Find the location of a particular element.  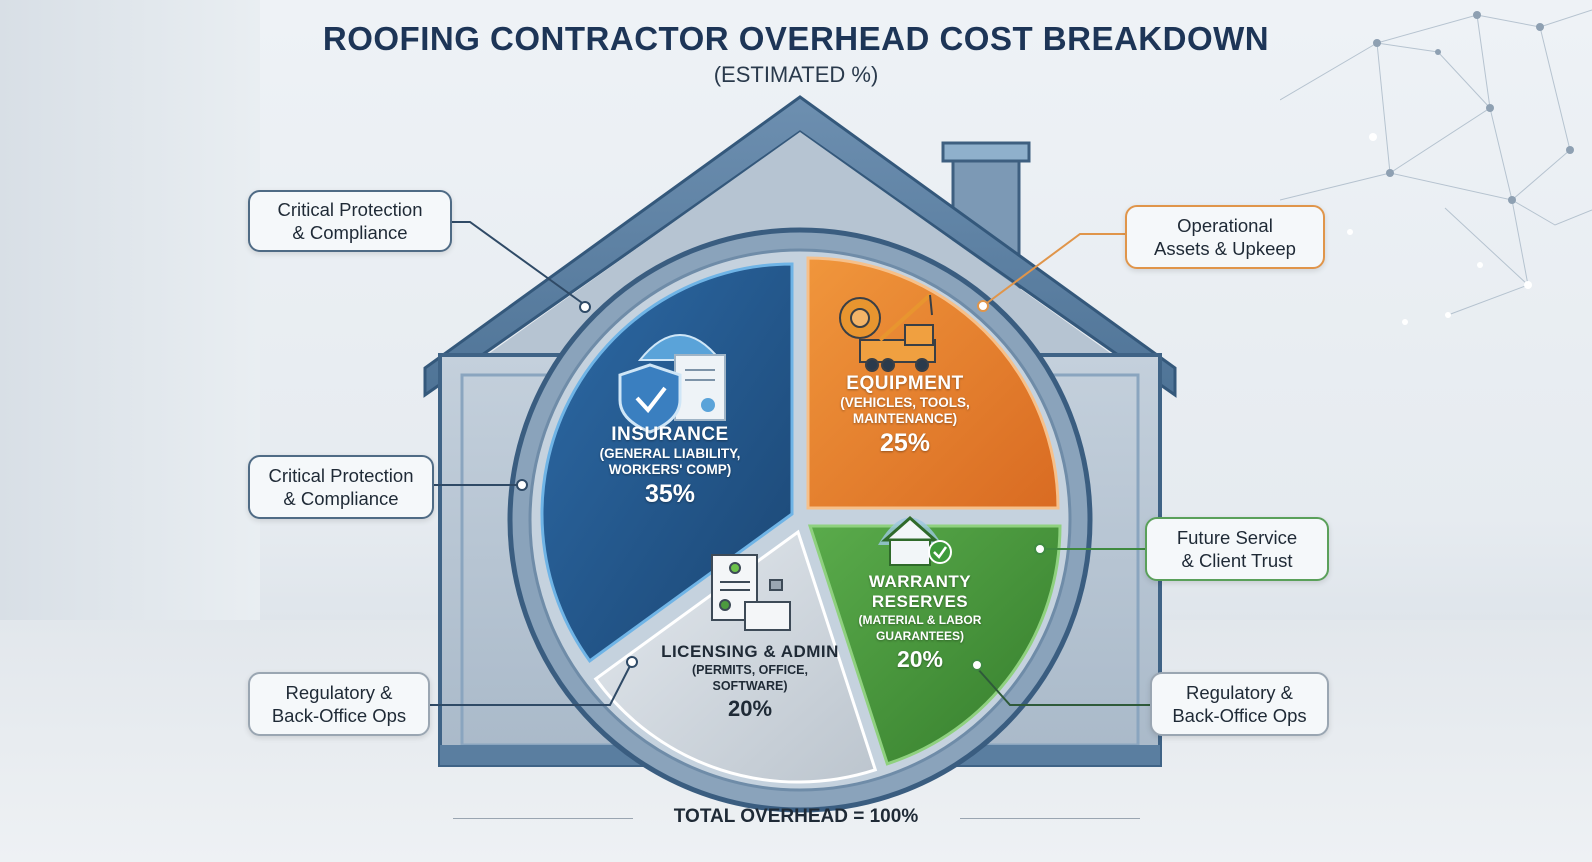

slice-insurance is located at coordinates (667, 462).